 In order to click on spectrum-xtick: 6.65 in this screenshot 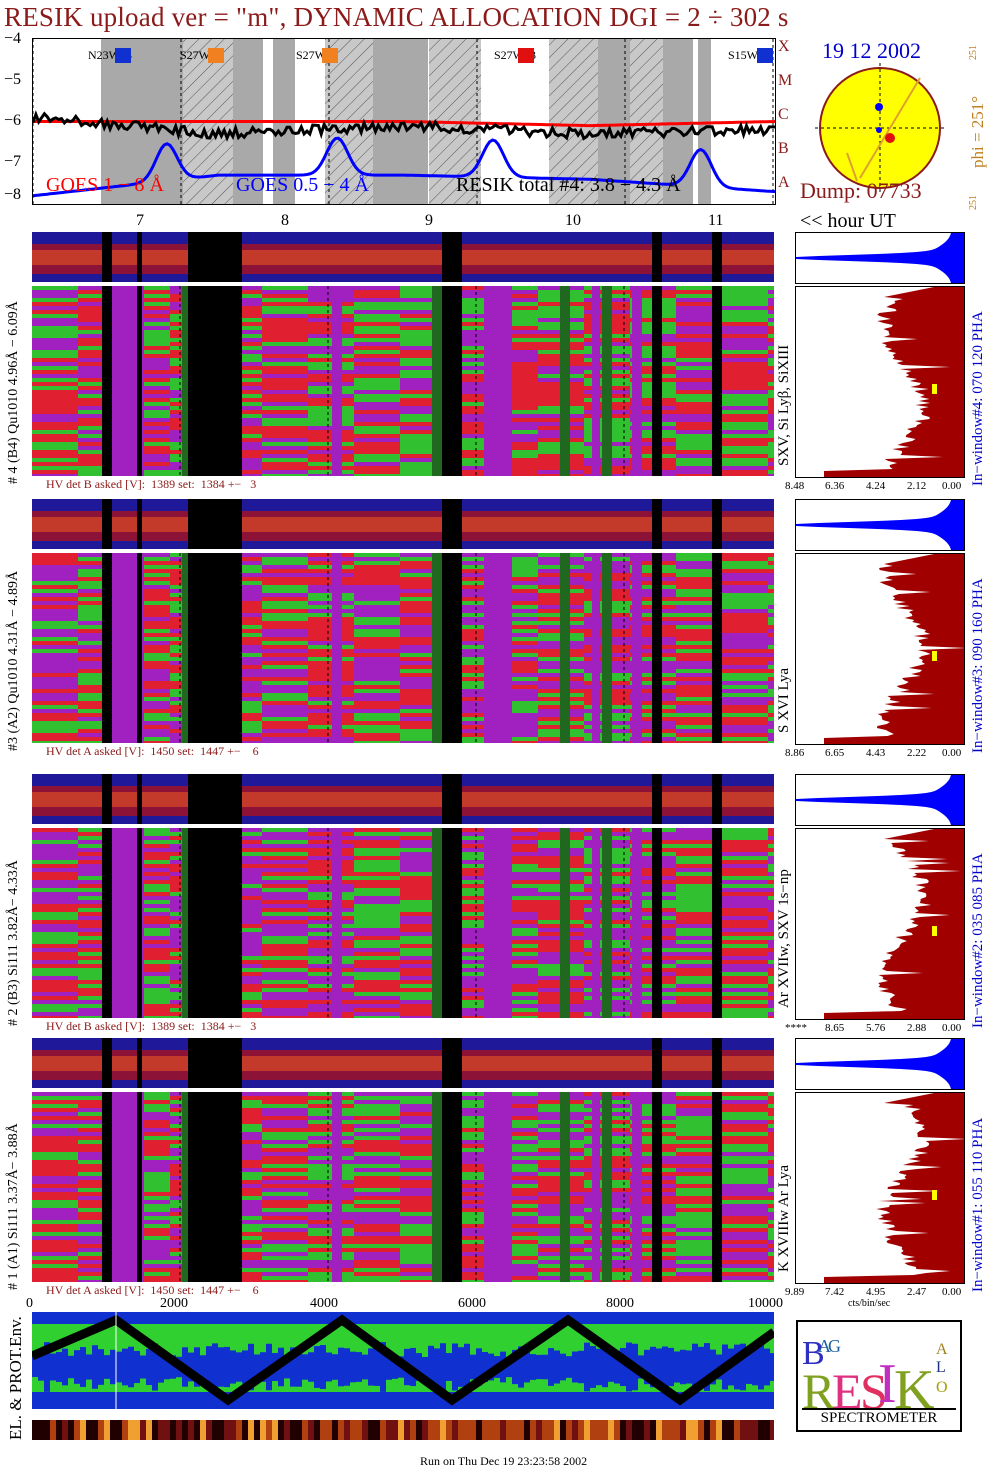, I will do `click(835, 753)`.